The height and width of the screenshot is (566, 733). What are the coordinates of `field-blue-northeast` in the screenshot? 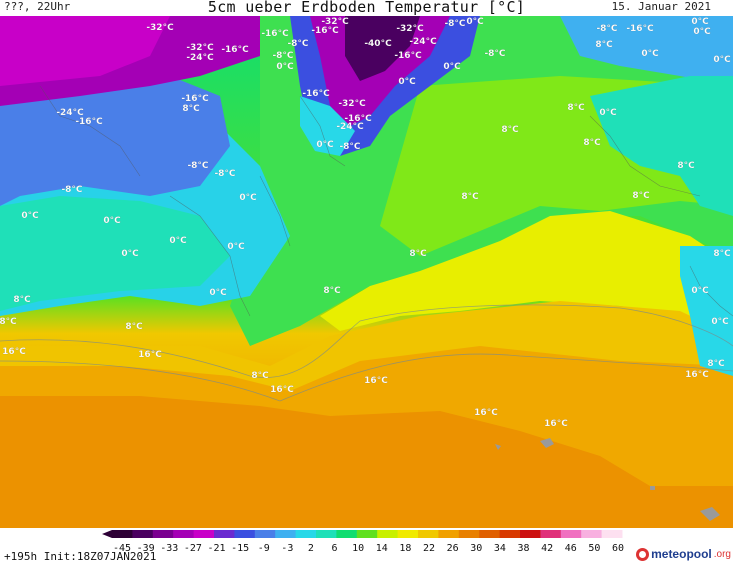 It's located at (646, 51).